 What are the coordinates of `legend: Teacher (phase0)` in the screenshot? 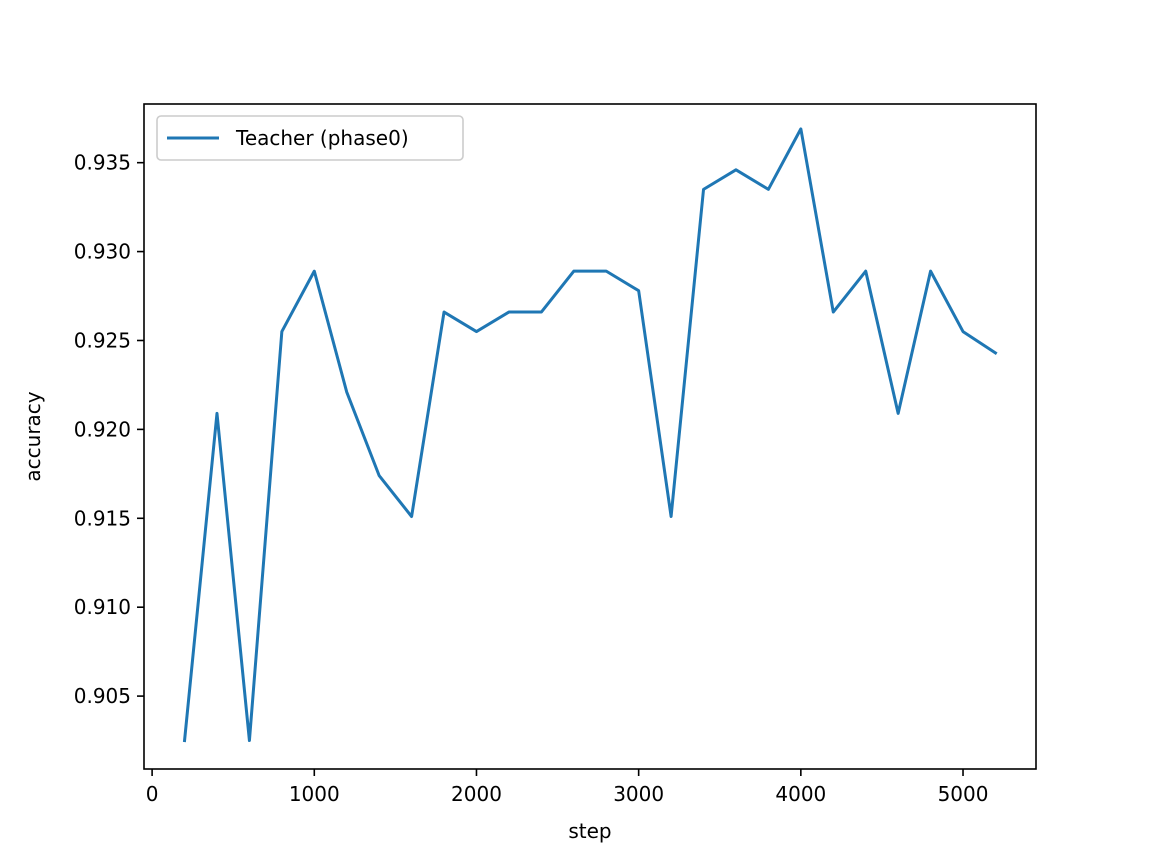 It's located at (310, 138).